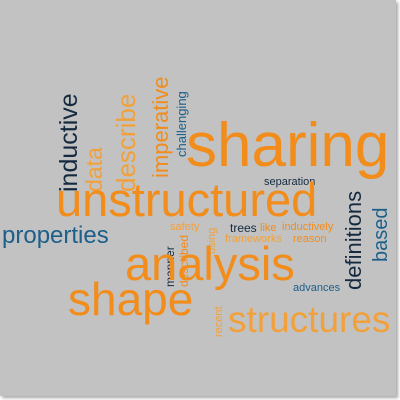 Image resolution: width=400 pixels, height=400 pixels. I want to click on word-imperative: imperative, so click(160, 127).